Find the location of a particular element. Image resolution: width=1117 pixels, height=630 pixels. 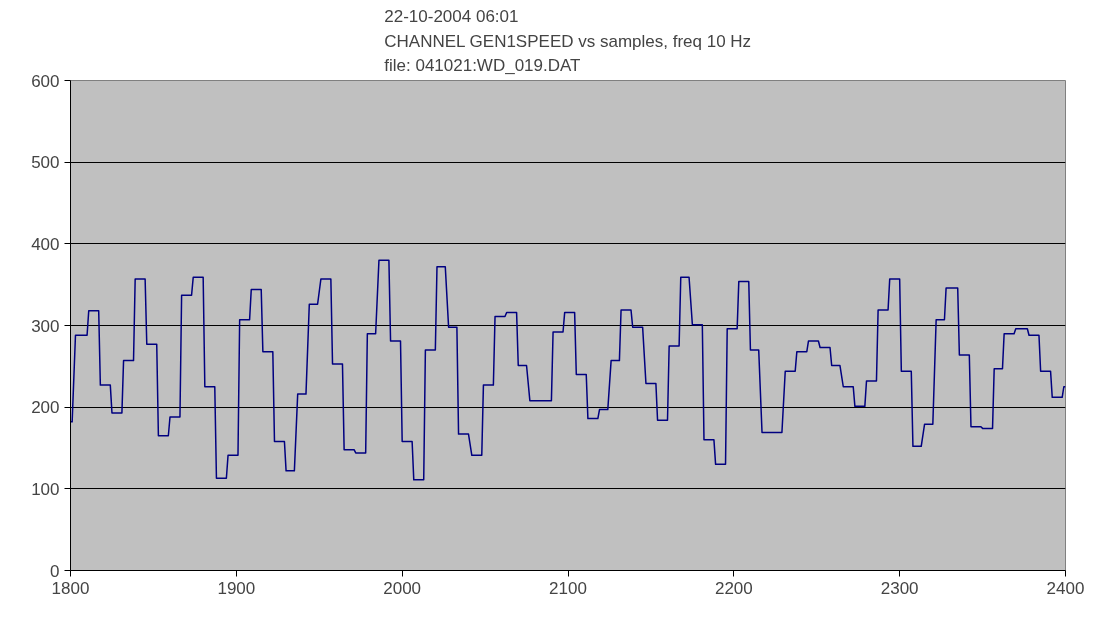

y-tick-label: 500 is located at coordinates (45, 163).